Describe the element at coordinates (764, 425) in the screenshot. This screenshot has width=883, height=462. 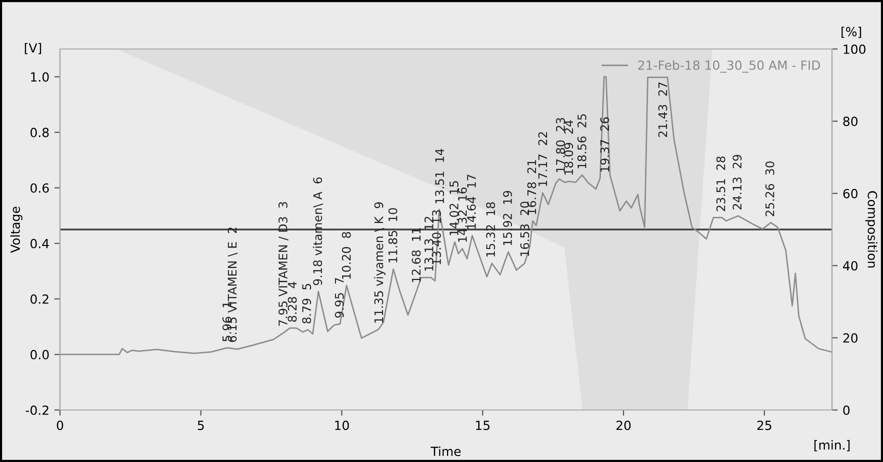
I see `x-tick-label: 25` at that location.